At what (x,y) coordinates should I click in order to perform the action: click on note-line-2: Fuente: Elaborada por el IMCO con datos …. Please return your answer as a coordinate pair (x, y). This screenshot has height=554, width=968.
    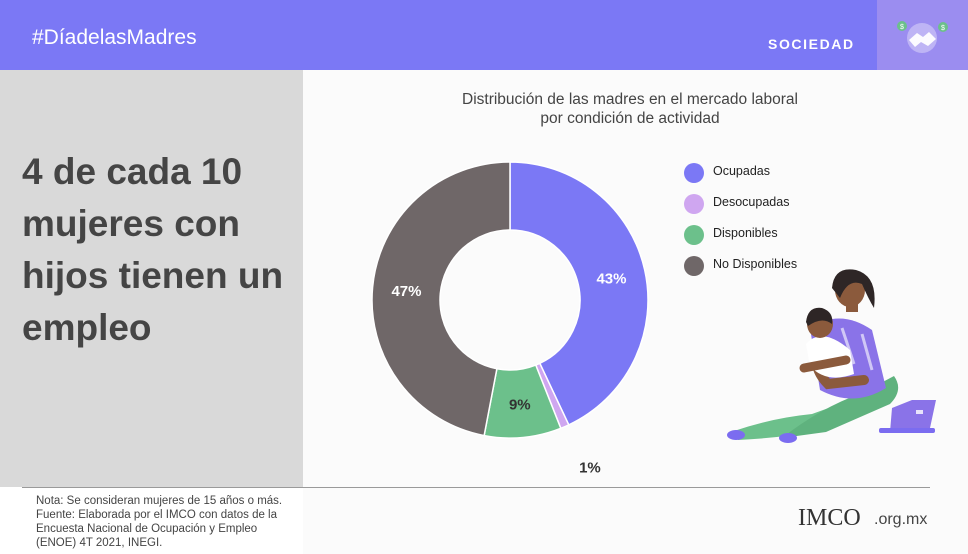
    Looking at the image, I should click on (157, 515).